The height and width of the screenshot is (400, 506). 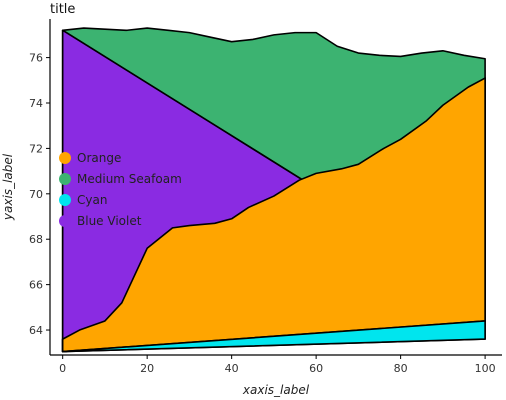 What do you see at coordinates (65, 179) in the screenshot?
I see `legend-swatch-medium-seafoam` at bounding box center [65, 179].